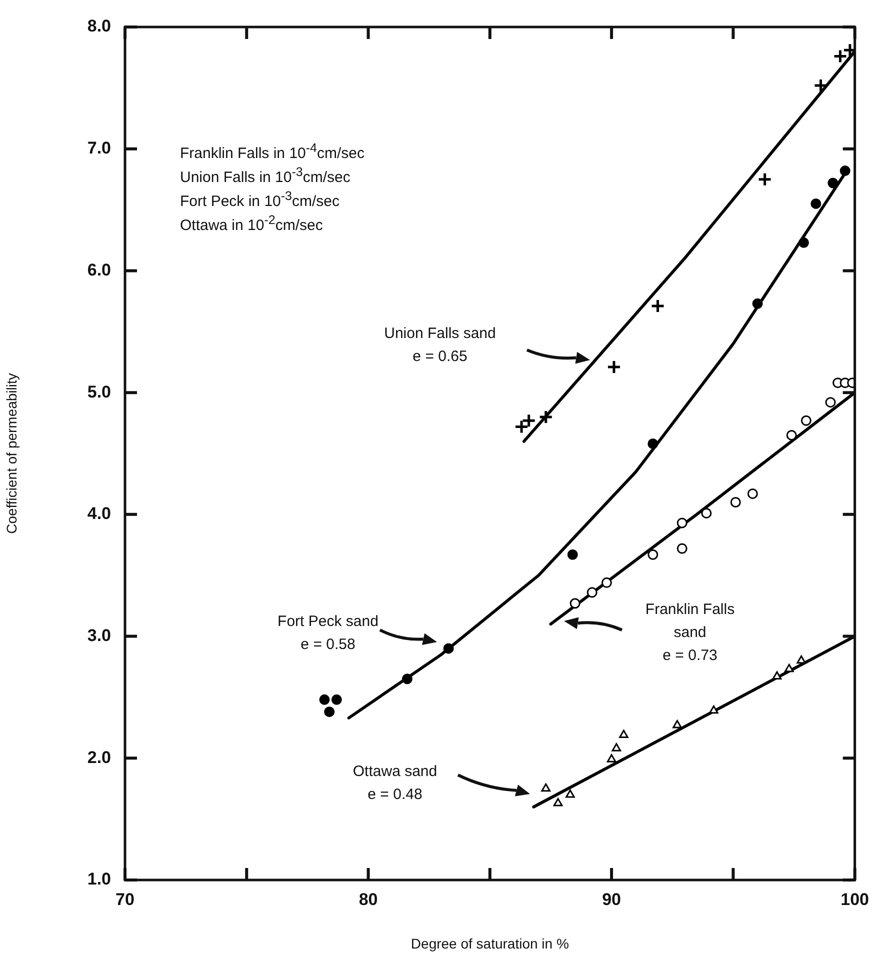 This screenshot has width=879, height=957. What do you see at coordinates (612, 899) in the screenshot?
I see `x-tick-label: 90` at bounding box center [612, 899].